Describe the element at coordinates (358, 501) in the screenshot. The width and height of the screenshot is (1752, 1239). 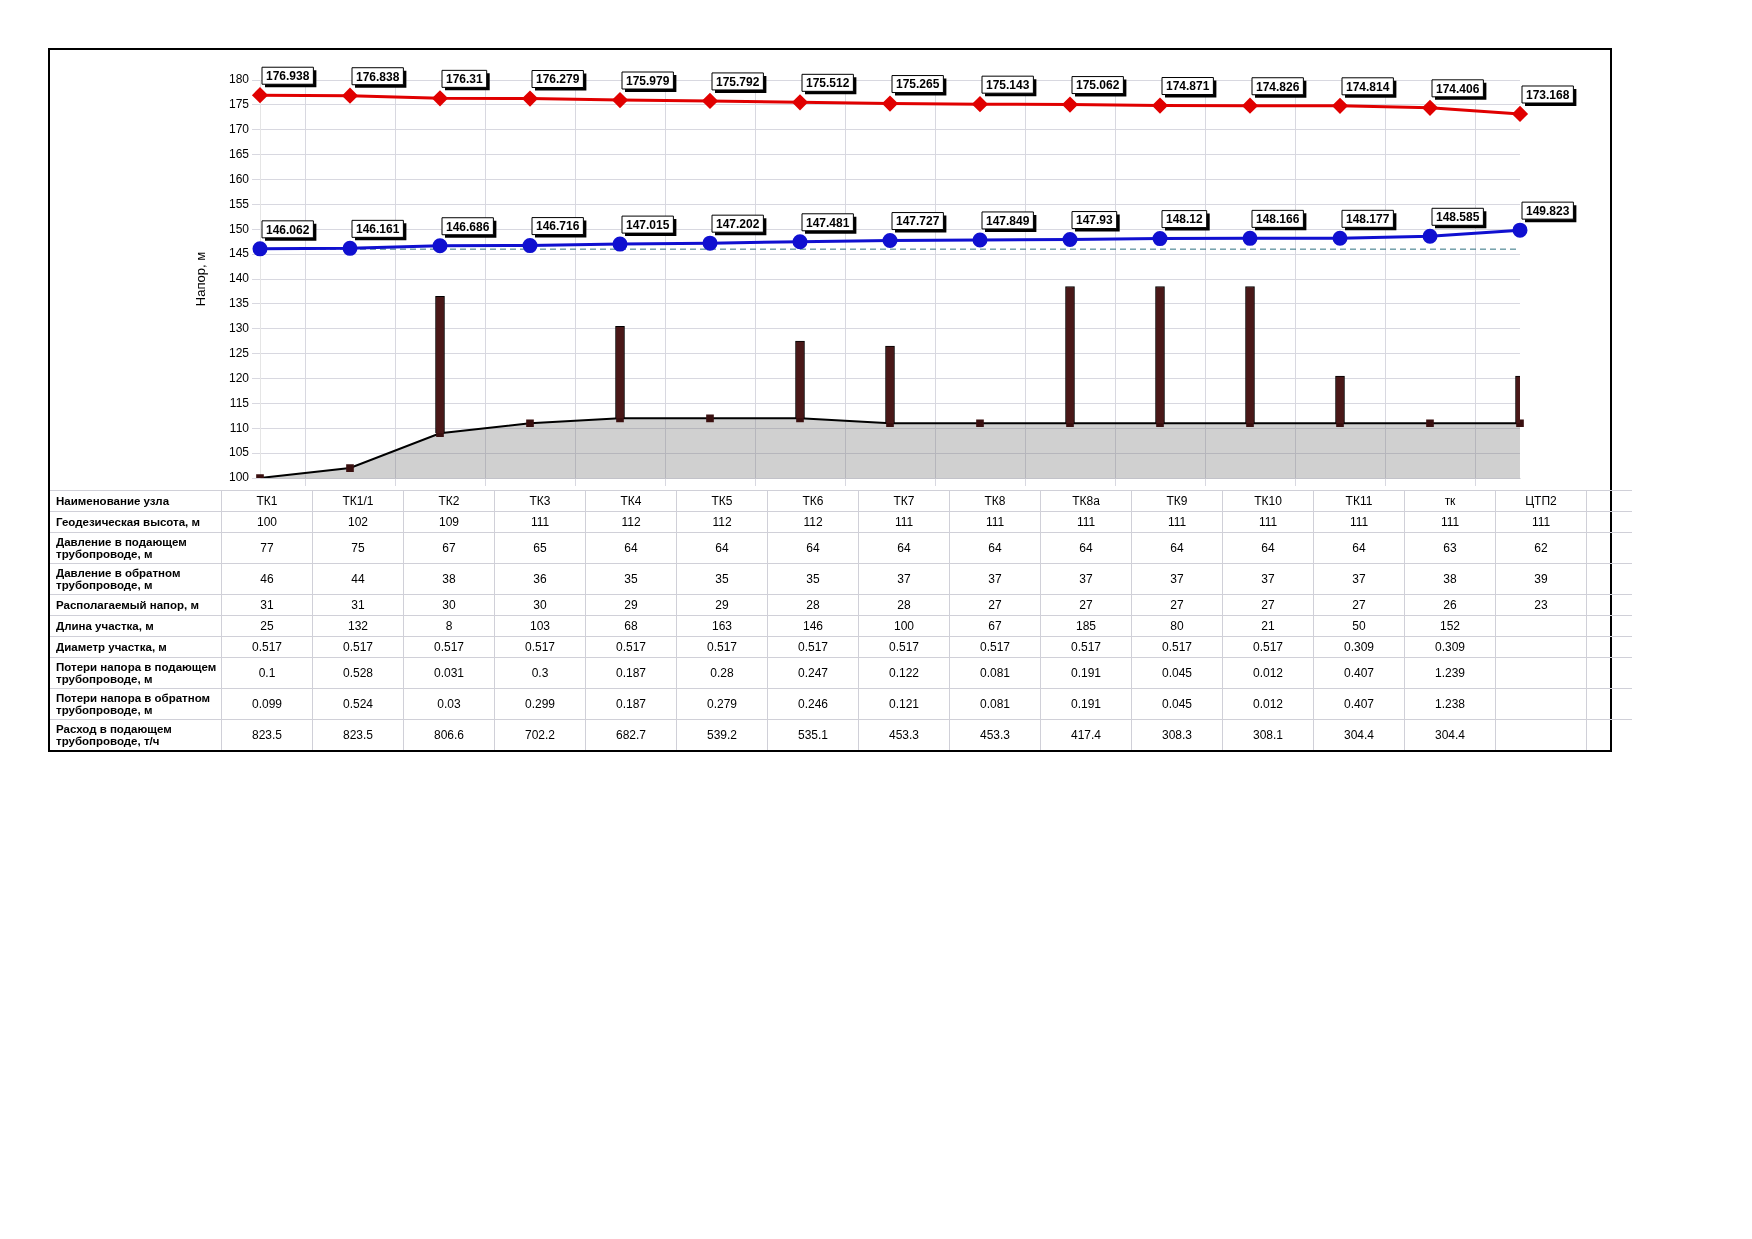
I see `category-label: ТК1/1` at that location.